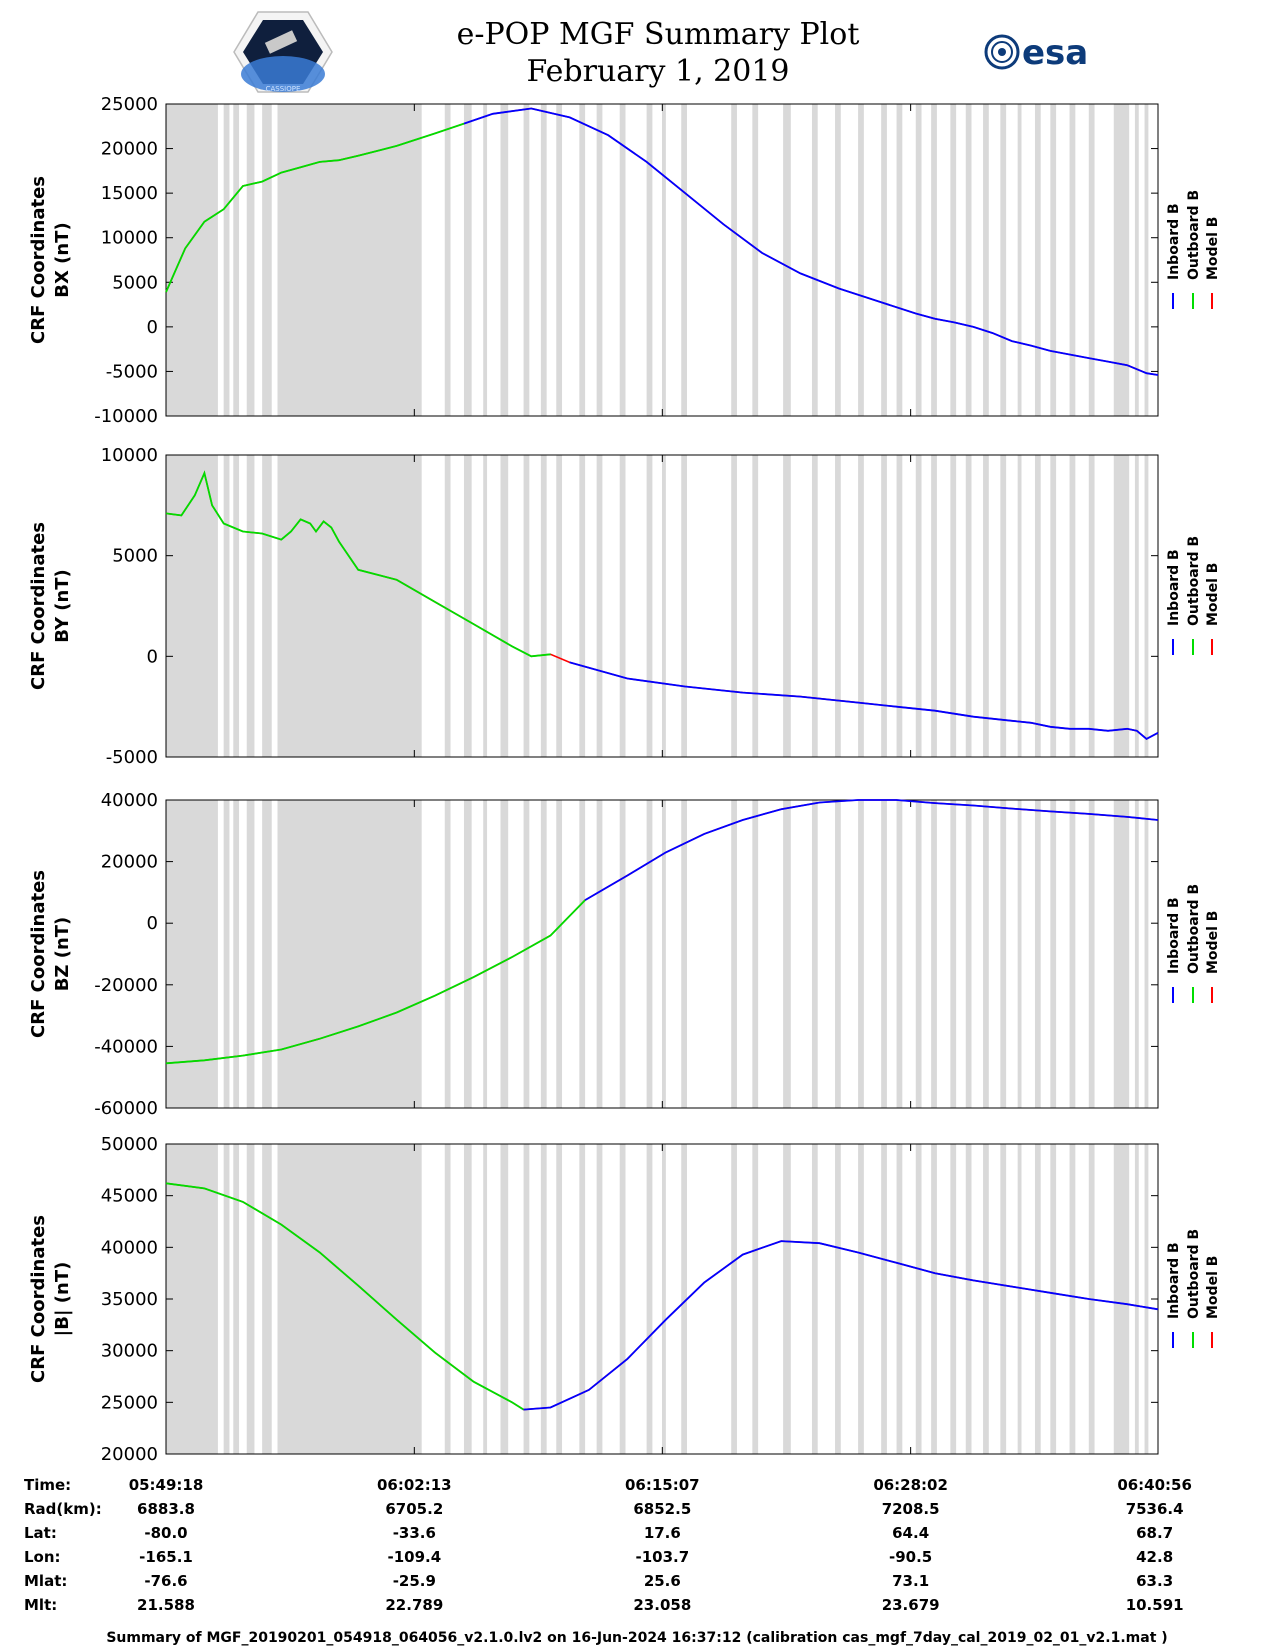 The image size is (1275, 1650). What do you see at coordinates (1154, 1533) in the screenshot?
I see `info-cell: 68.7` at bounding box center [1154, 1533].